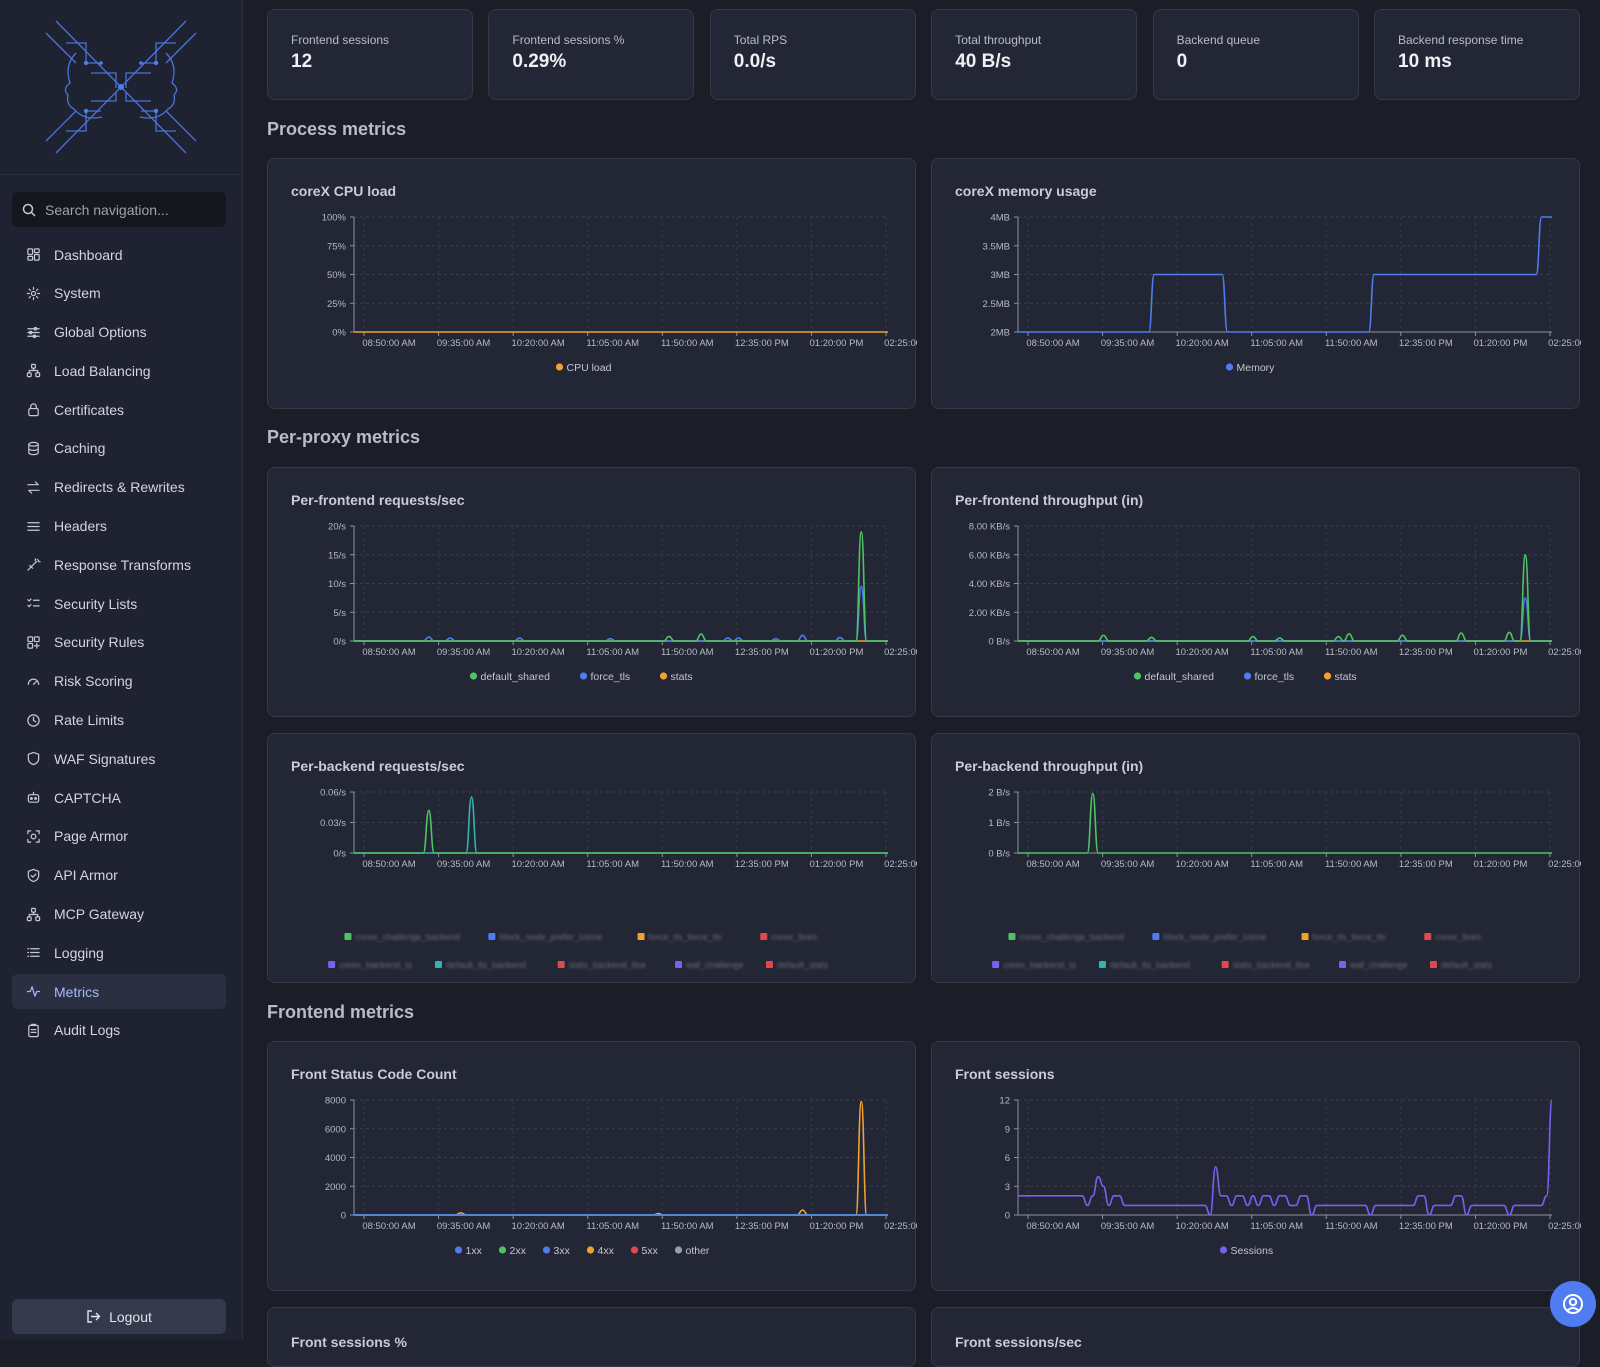 The width and height of the screenshot is (1600, 1367). What do you see at coordinates (119, 681) in the screenshot?
I see `sidebar-item-risk-scoring: Risk Scoring` at bounding box center [119, 681].